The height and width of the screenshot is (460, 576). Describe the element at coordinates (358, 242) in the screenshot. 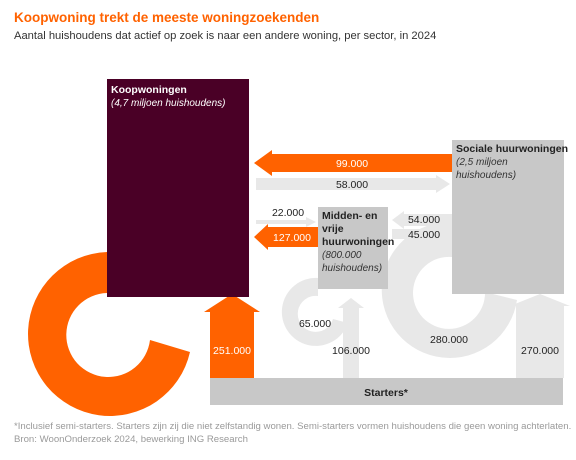

I see `middle-box-title-3: huurwoningen` at that location.